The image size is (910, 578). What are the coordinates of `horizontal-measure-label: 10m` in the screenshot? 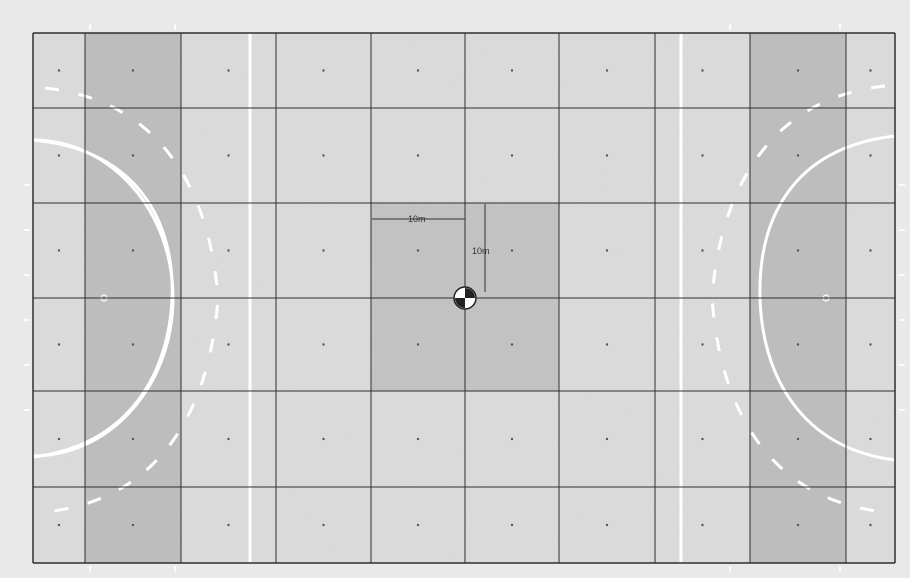 It's located at (417, 219).